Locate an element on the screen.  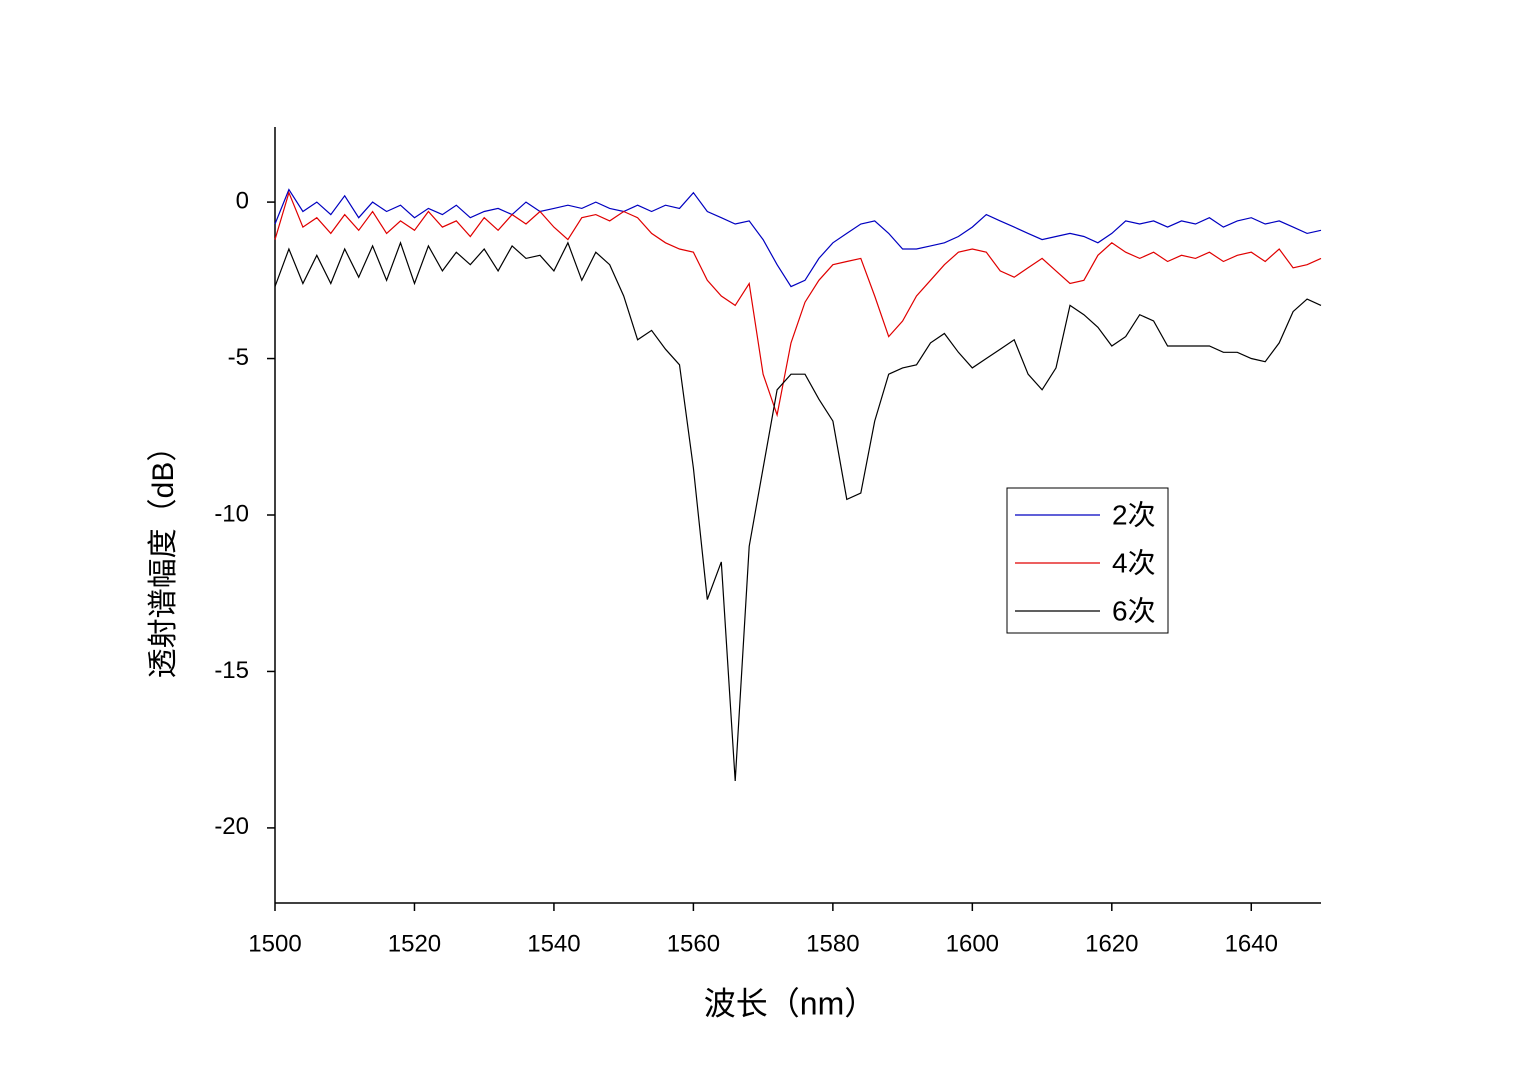
y-axis-label: 透射谱幅度（dB） is located at coordinates (163, 555).